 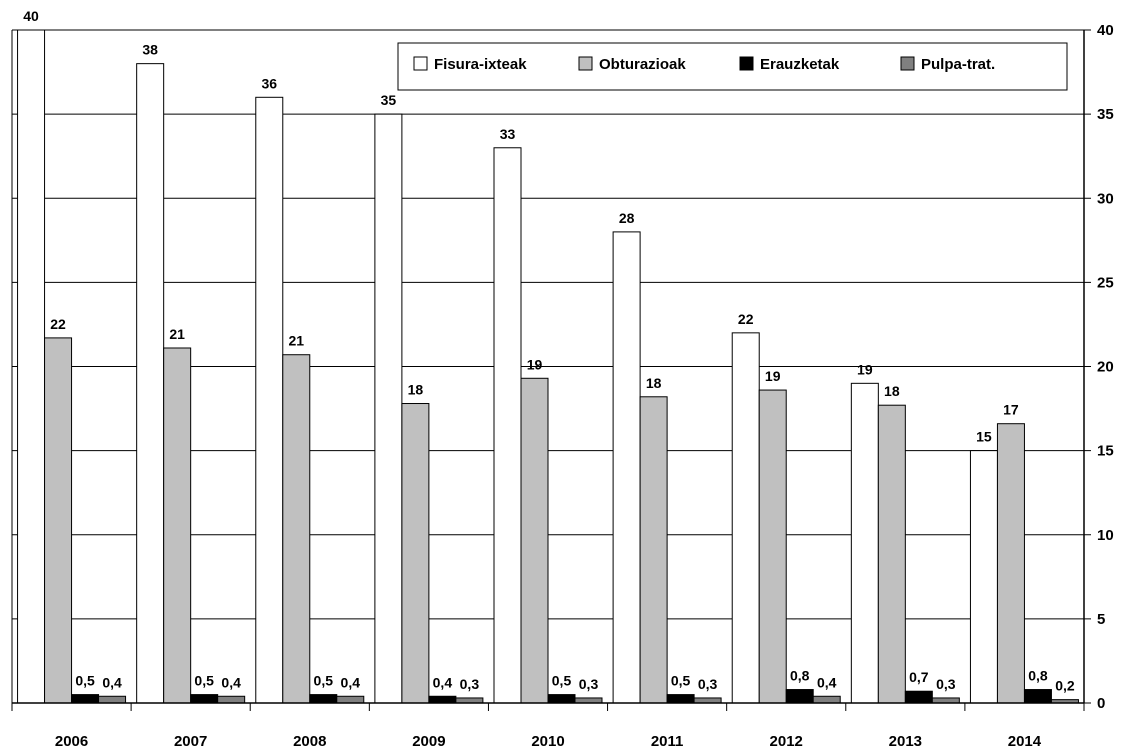 What do you see at coordinates (508, 134) in the screenshot?
I see `data-label: 33` at bounding box center [508, 134].